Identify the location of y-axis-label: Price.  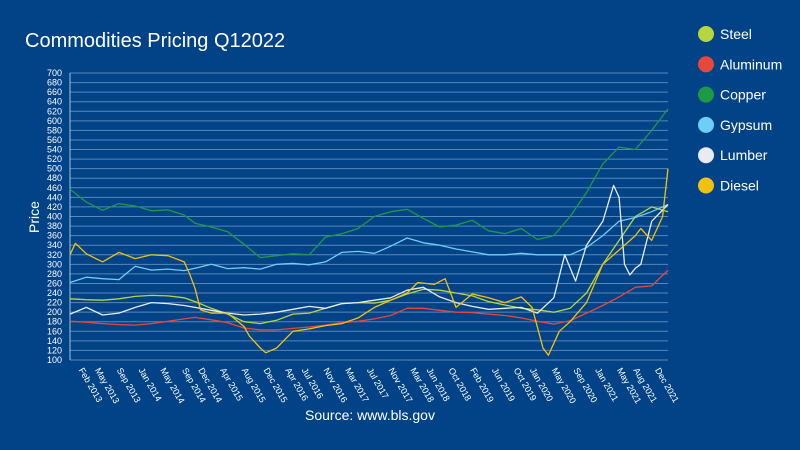
(34, 217).